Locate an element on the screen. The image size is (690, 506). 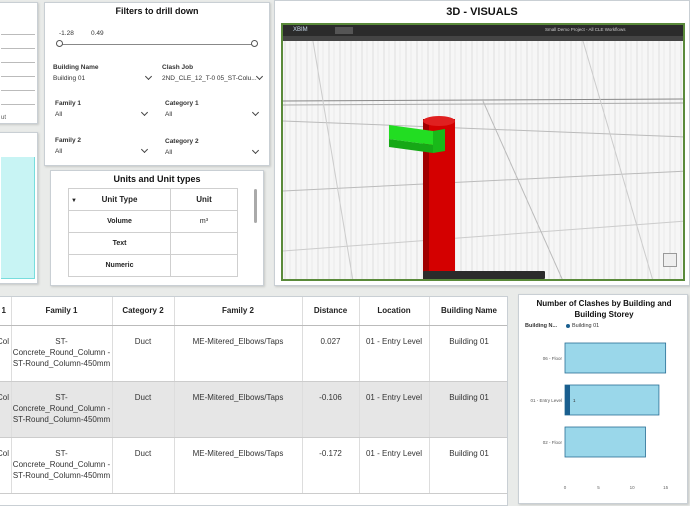
col-header-family1: Family 1 is located at coordinates (62, 311).